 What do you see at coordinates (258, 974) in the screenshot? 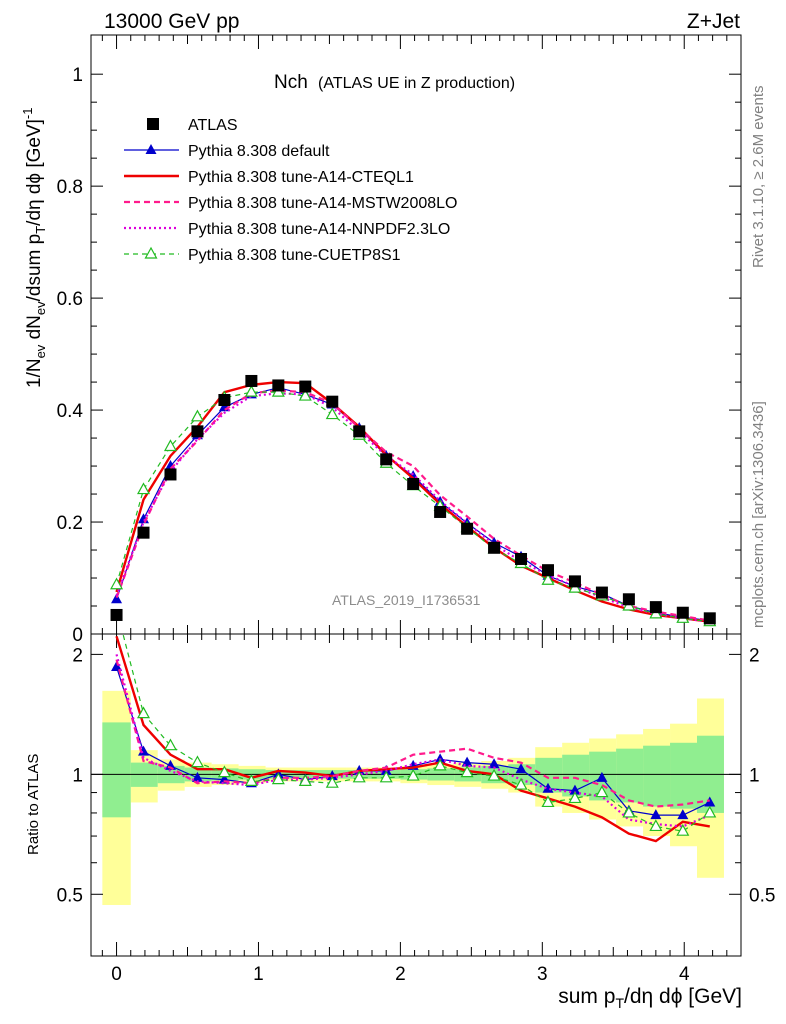
I see `x-tick-label: 1` at bounding box center [258, 974].